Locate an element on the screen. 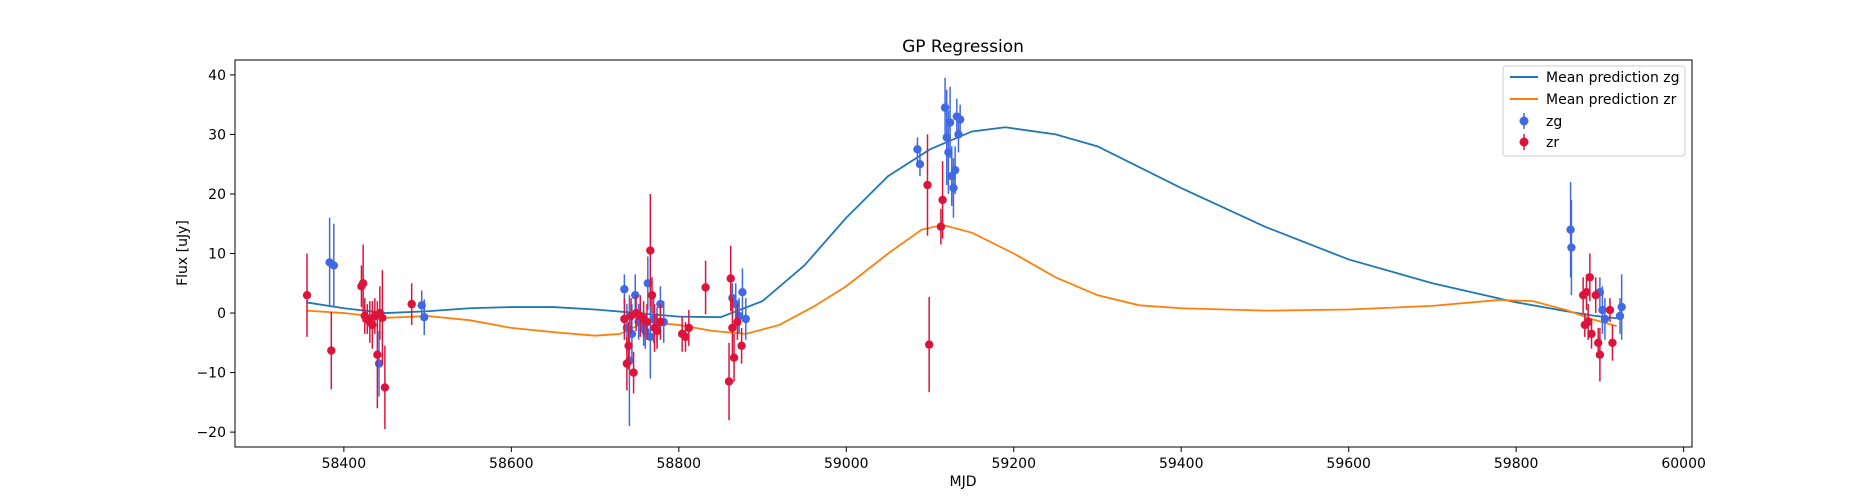  x-tick-label: 58400 is located at coordinates (344, 464).